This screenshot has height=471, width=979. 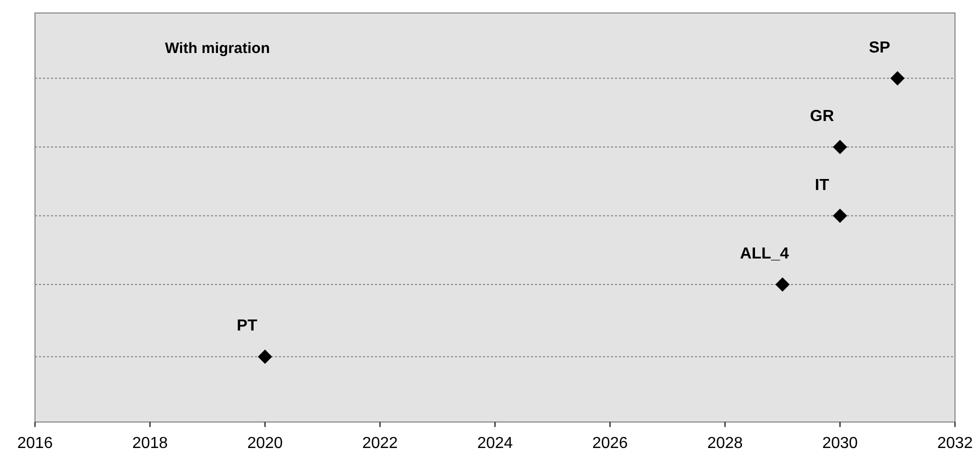 I want to click on annotation: PT, so click(x=247, y=326).